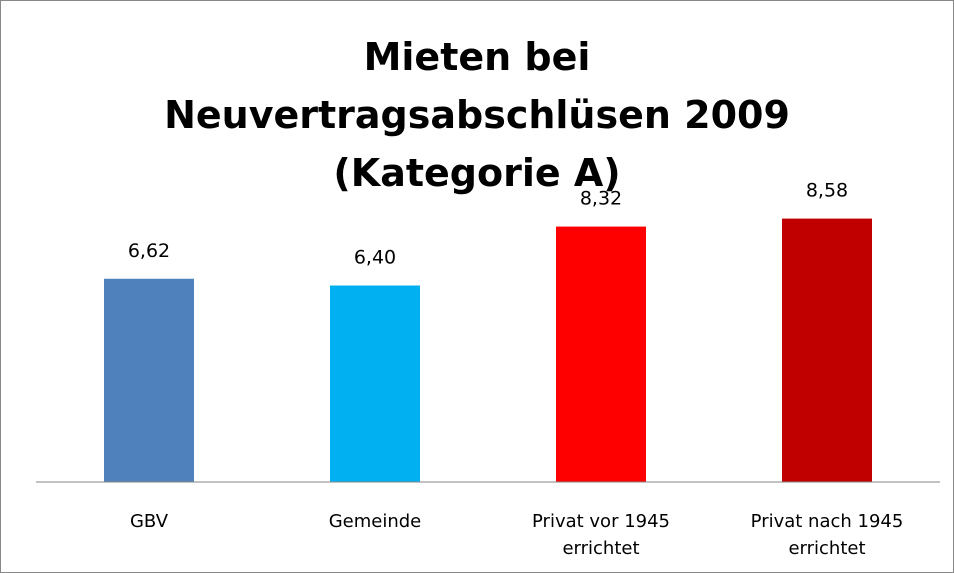 The image size is (954, 573). What do you see at coordinates (601, 535) in the screenshot?
I see `x-tick-label: Privat vor 1945 errichtet` at bounding box center [601, 535].